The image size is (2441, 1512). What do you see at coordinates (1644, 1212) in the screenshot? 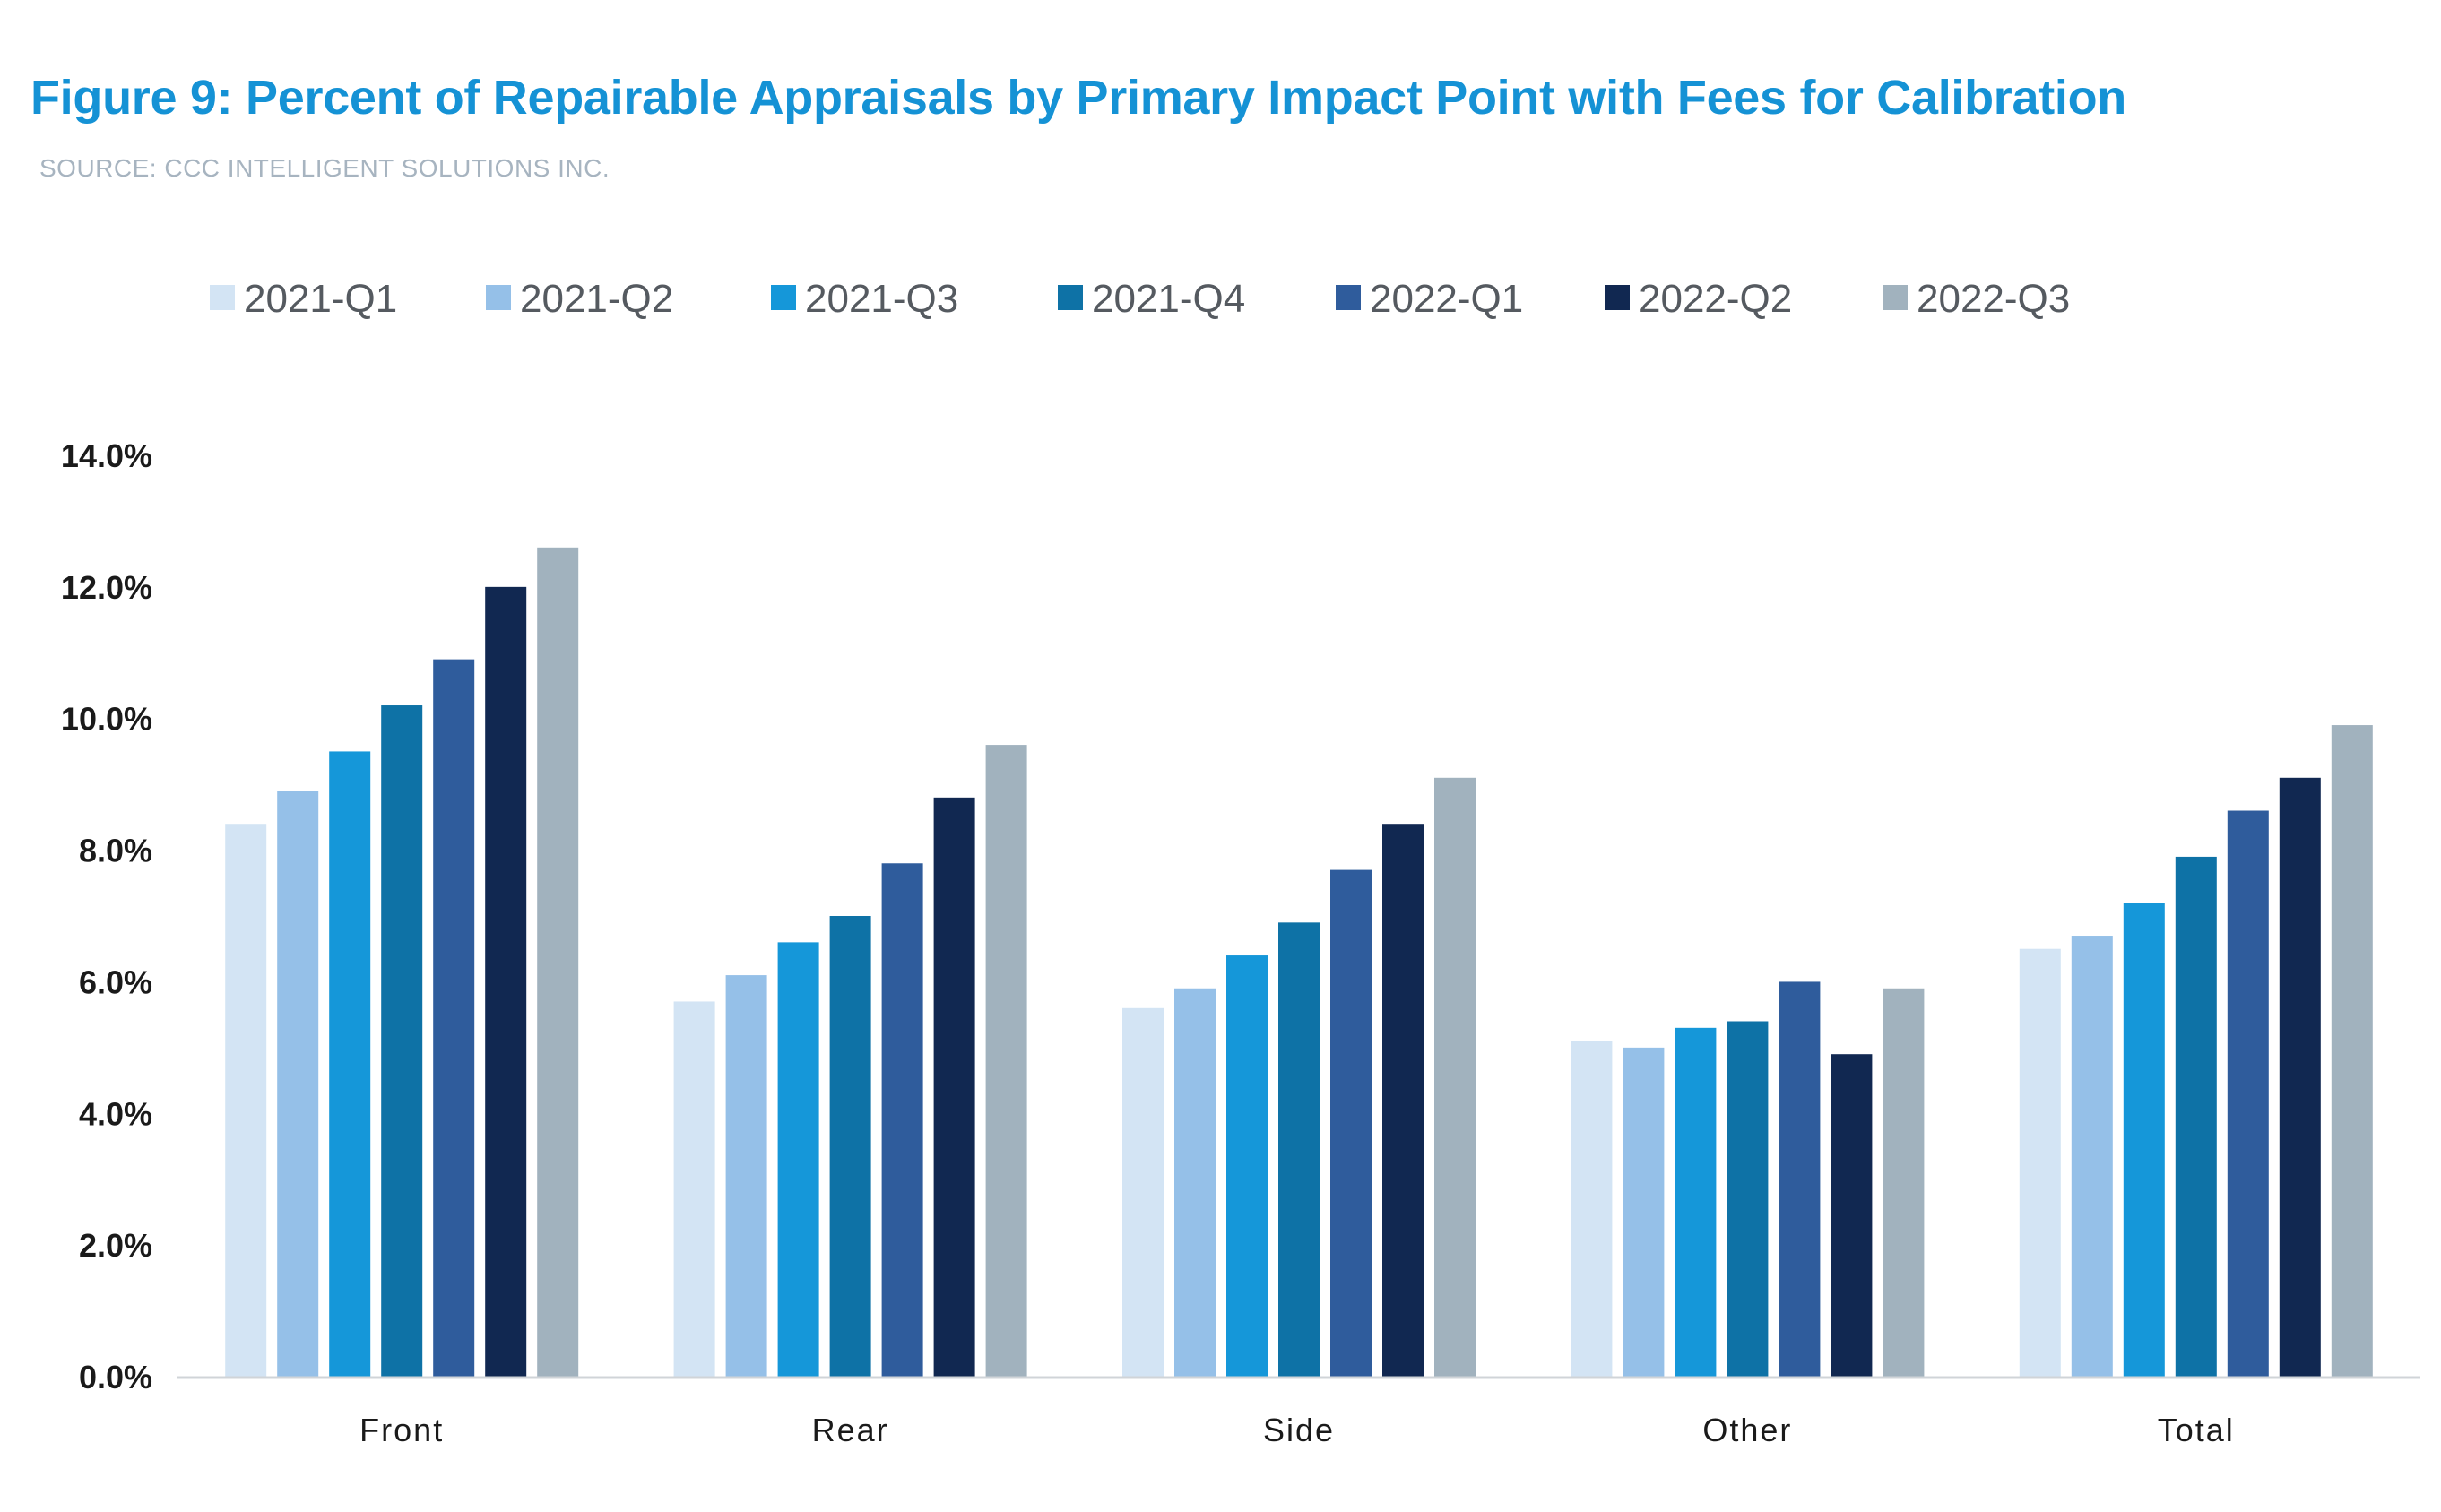
I see `bar-other-2021-q2` at bounding box center [1644, 1212].